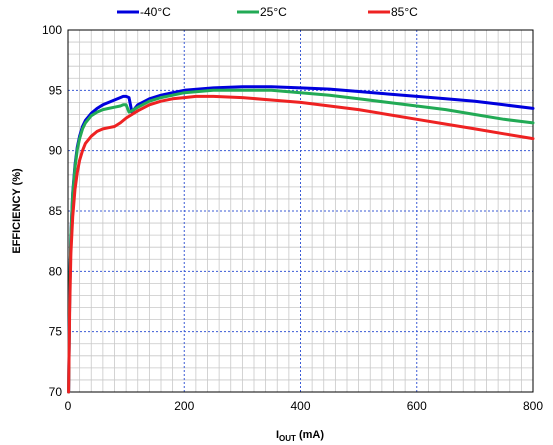 The image size is (553, 445). Describe the element at coordinates (56, 90) in the screenshot. I see `y-tick-label: 95` at that location.